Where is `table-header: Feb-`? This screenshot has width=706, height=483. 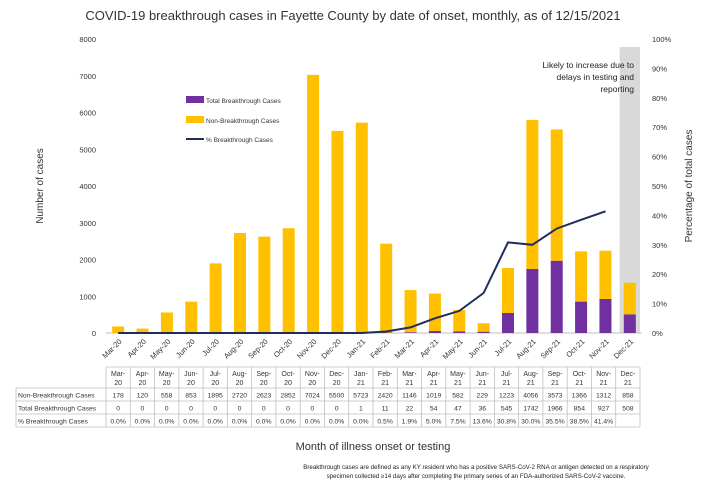
table-header: Feb- is located at coordinates (385, 374).